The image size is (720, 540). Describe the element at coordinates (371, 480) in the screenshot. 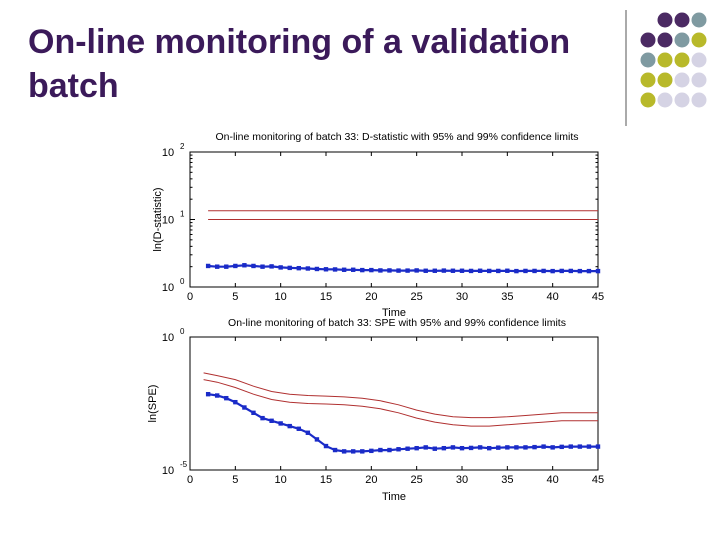

I see `x-tick-label: 20` at that location.